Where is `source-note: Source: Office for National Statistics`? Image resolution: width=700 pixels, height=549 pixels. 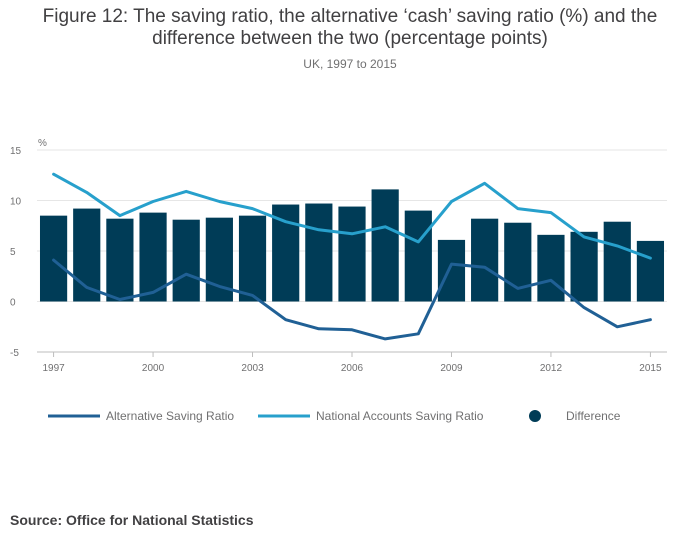
source-note: Source: Office for National Statistics is located at coordinates (132, 520).